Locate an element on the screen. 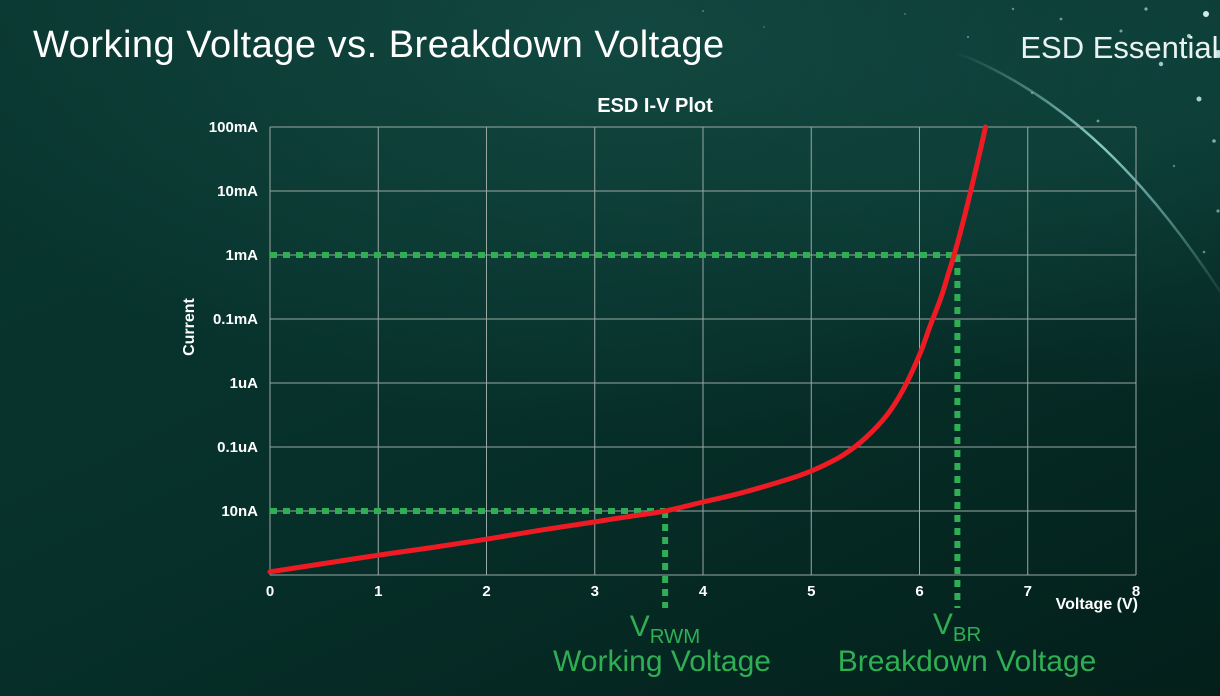 This screenshot has height=696, width=1220. brand-text: ESD Essentials is located at coordinates (1120, 47).